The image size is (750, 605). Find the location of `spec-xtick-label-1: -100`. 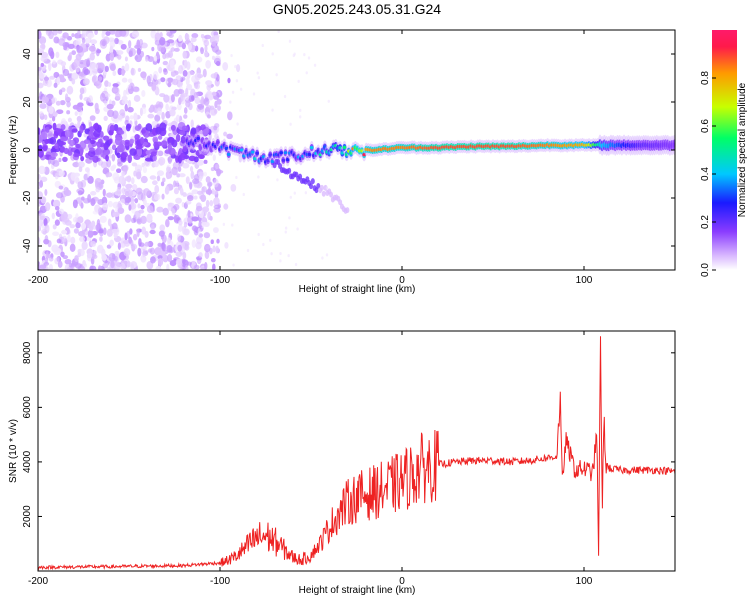

spec-xtick-label-1: -100 is located at coordinates (220, 280).